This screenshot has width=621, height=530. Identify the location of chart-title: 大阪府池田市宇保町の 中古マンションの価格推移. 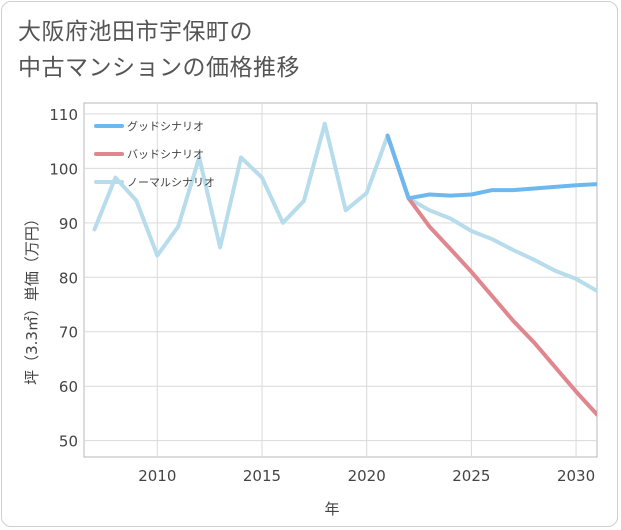
(159, 50).